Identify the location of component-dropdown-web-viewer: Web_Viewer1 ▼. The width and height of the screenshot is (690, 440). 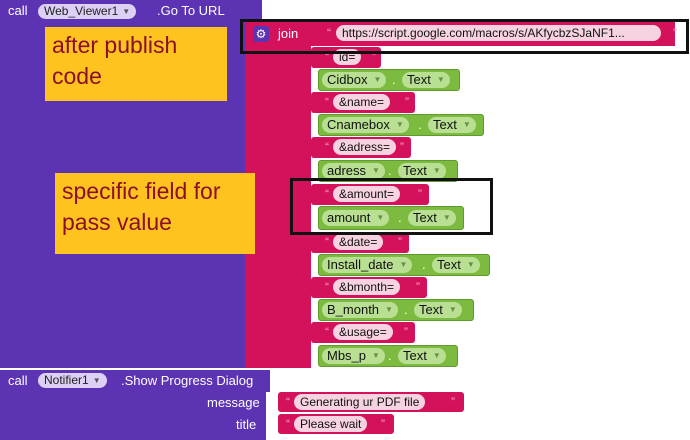
(87, 11).